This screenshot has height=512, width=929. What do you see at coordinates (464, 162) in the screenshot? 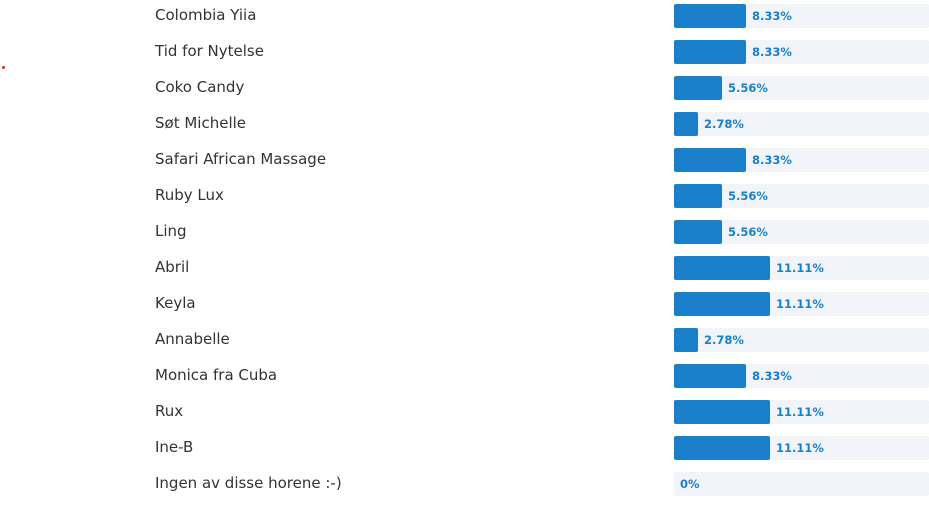
I see `poll-option-row: Safari African Massage 8.33%` at bounding box center [464, 162].